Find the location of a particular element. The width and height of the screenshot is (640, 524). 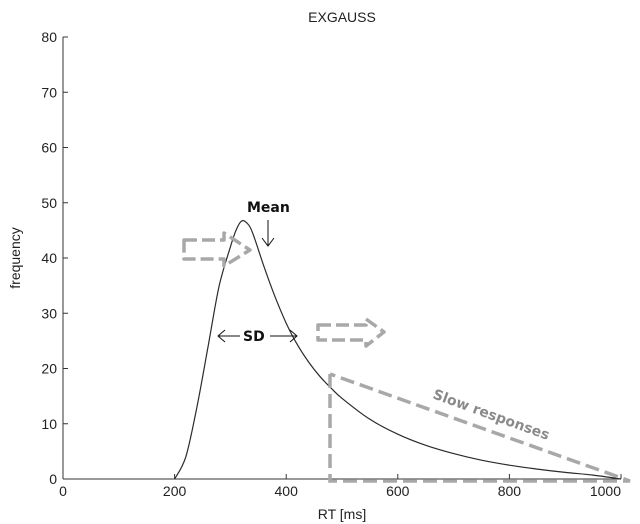

sd-arrow-left-head is located at coordinates (221, 336).